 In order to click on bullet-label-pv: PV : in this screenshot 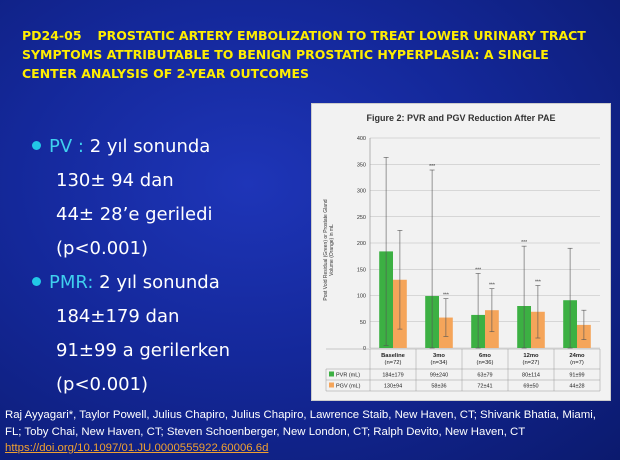, I will do `click(66, 146)`.